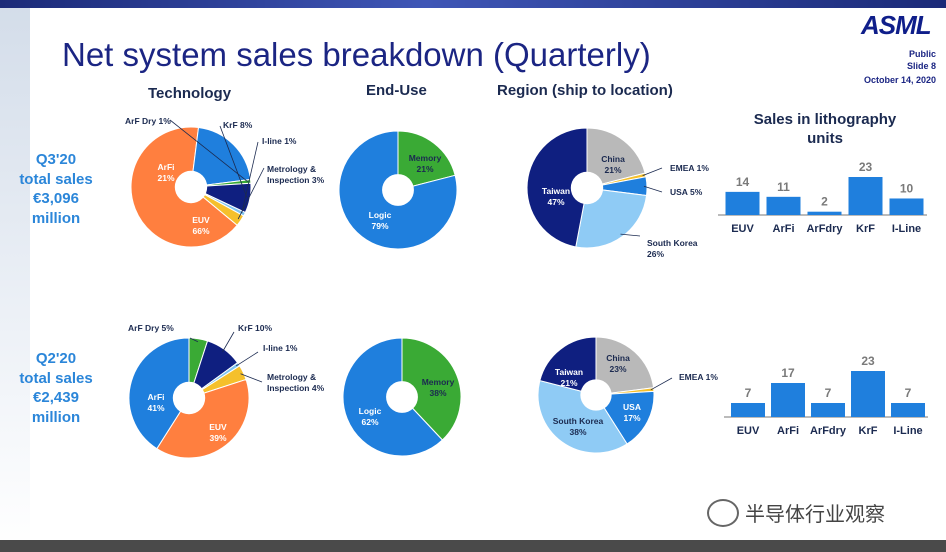 This screenshot has width=946, height=552. What do you see at coordinates (585, 90) in the screenshot?
I see `column-heading-region: Region (ship to location)` at bounding box center [585, 90].